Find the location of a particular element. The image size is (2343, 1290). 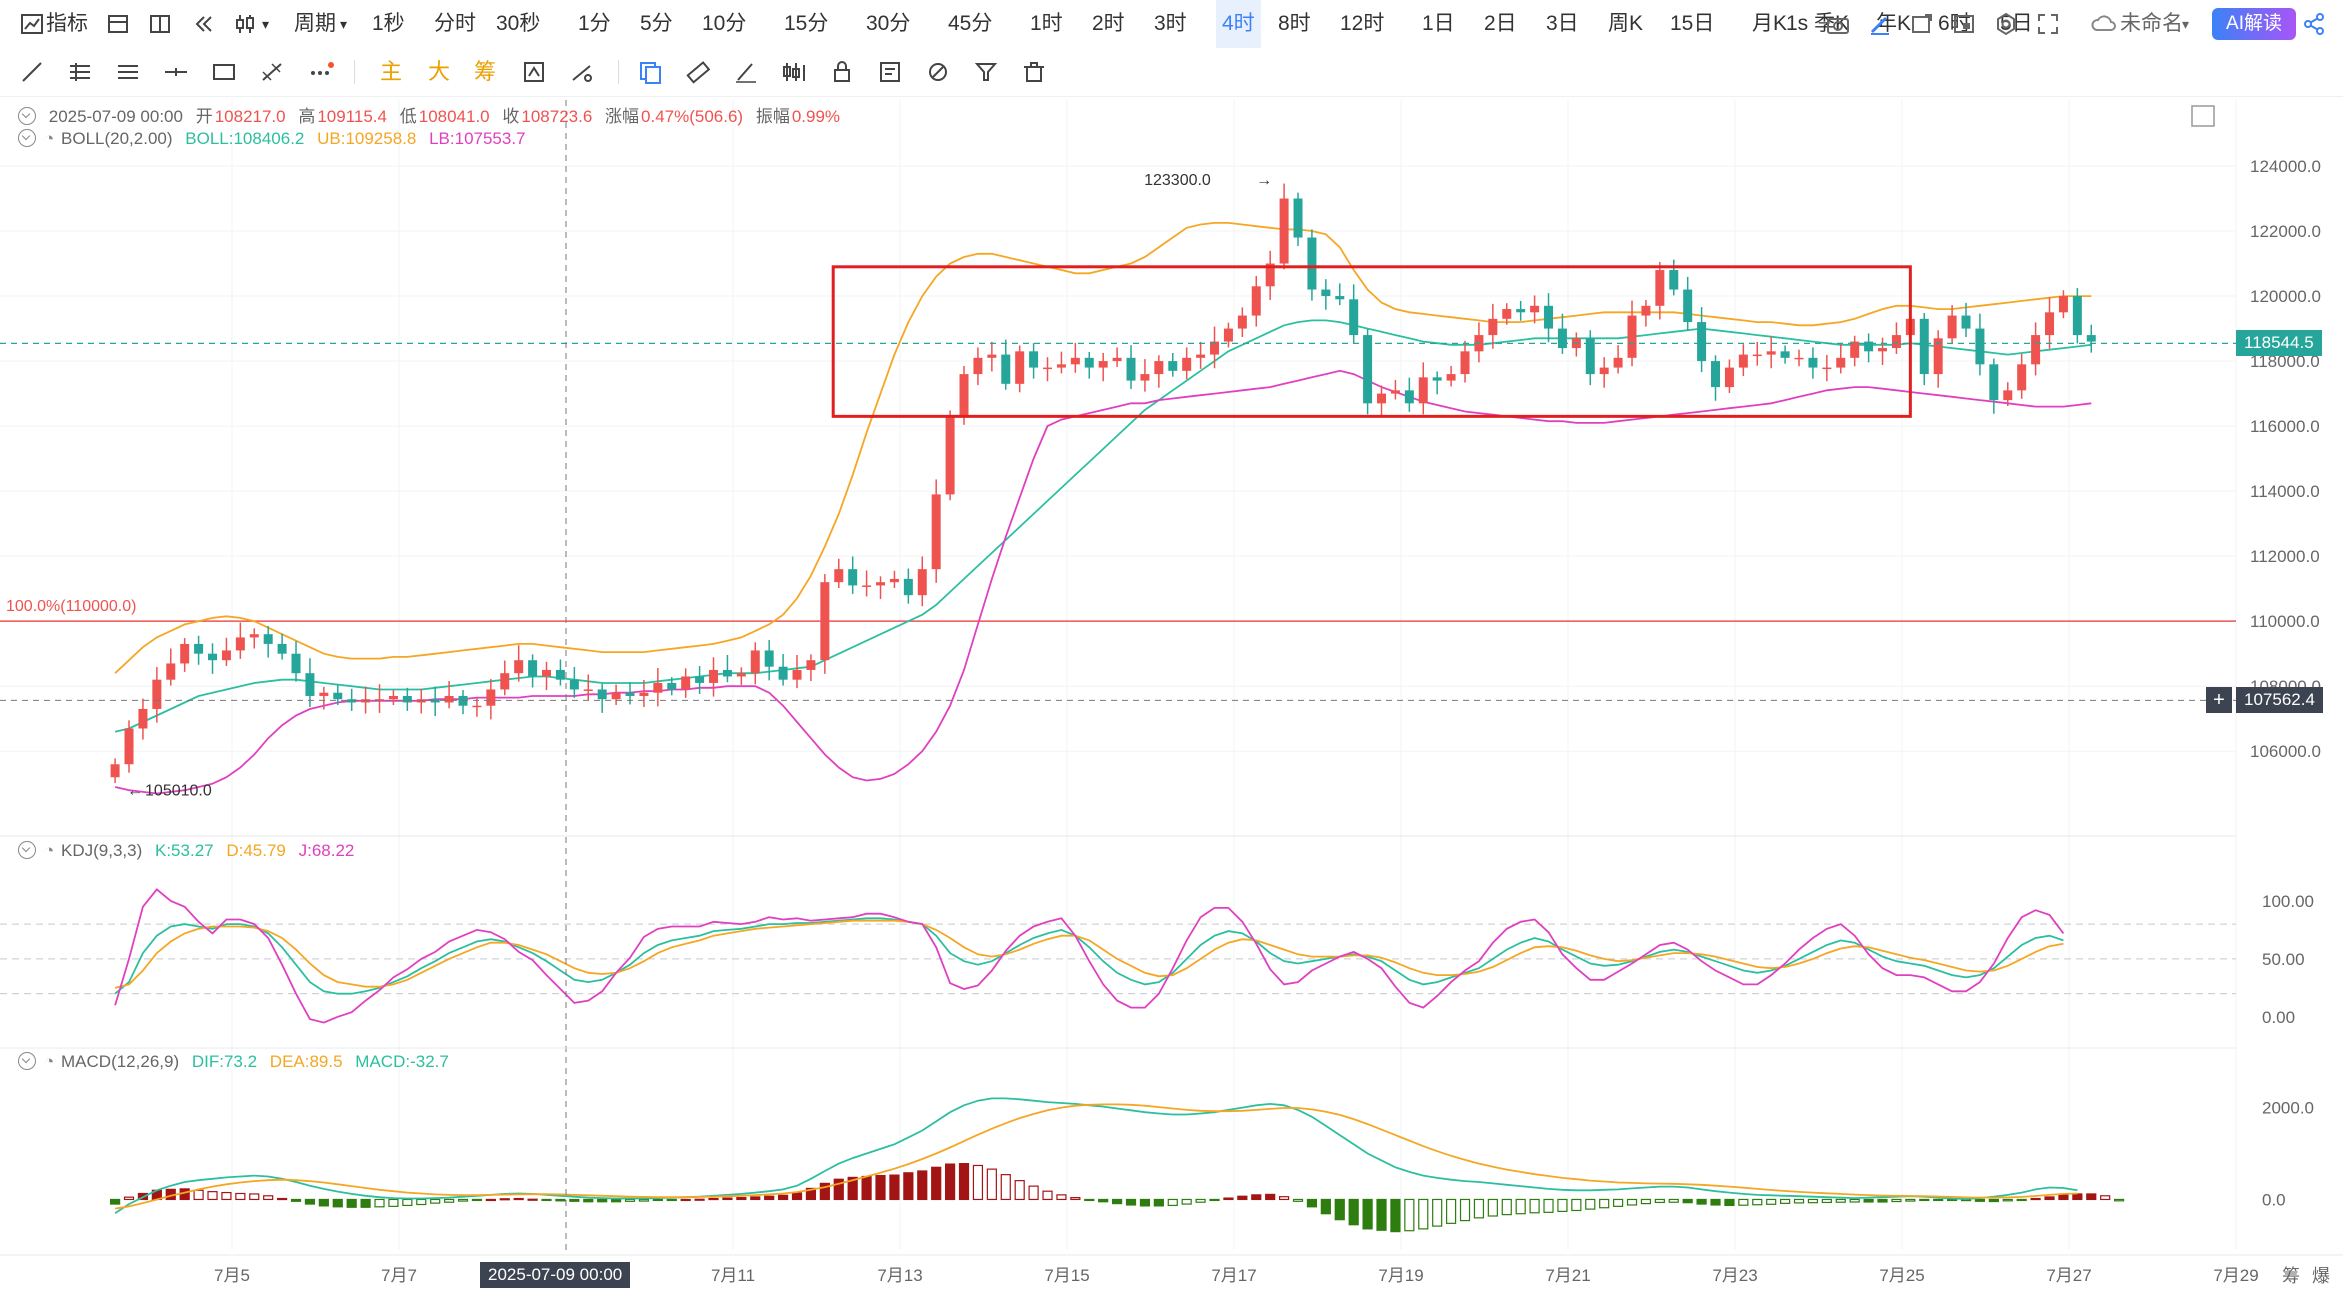

main-force-button: 主 is located at coordinates (391, 71).